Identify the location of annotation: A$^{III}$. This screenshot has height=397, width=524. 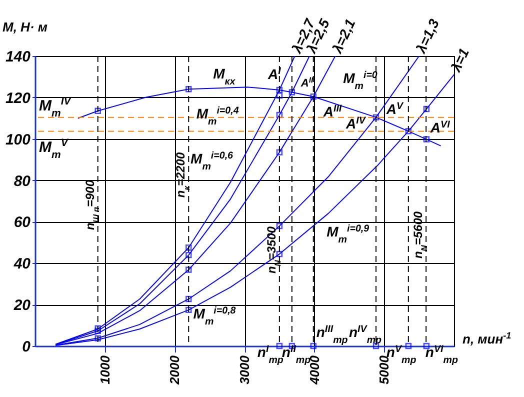
(332, 111).